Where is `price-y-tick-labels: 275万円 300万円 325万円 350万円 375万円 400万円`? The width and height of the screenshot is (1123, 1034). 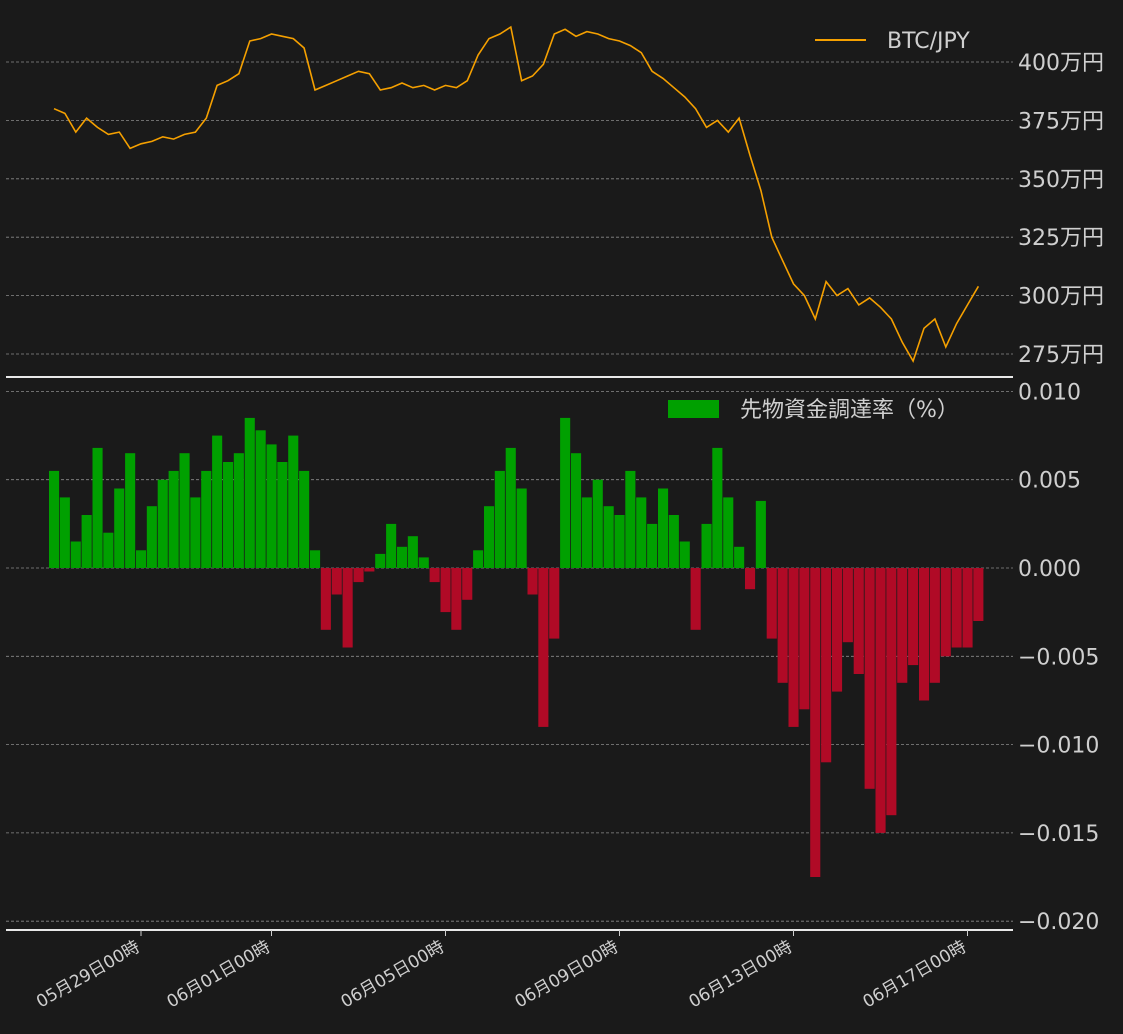
price-y-tick-labels: 275万円 300万円 325万円 350万円 375万円 400万円 is located at coordinates (1061, 209).